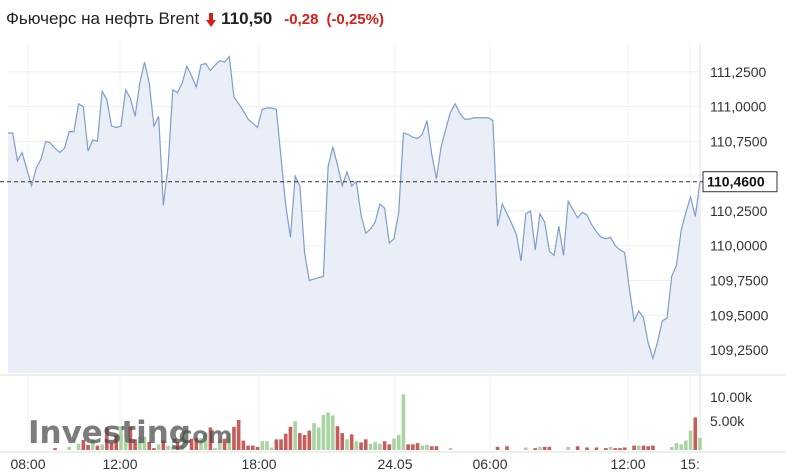  What do you see at coordinates (739, 280) in the screenshot?
I see `y-tick-label: 109,7500` at bounding box center [739, 280].